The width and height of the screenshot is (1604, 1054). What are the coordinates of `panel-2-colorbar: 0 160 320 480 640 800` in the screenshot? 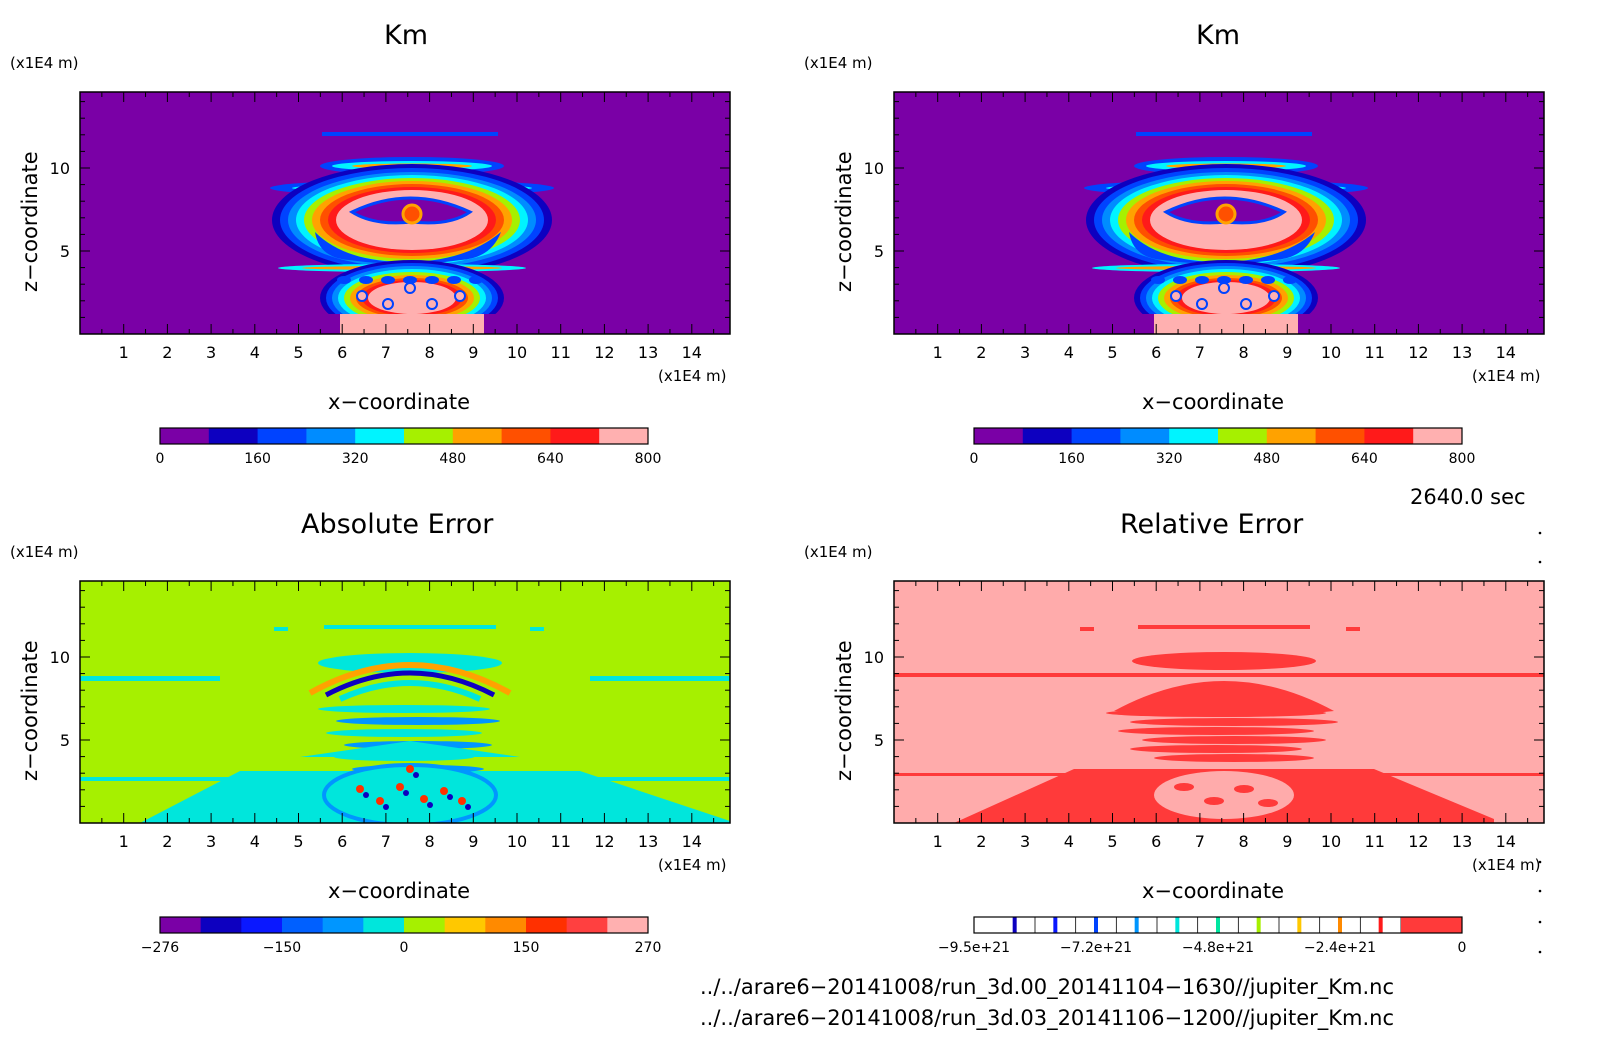 It's located at (1223, 447).